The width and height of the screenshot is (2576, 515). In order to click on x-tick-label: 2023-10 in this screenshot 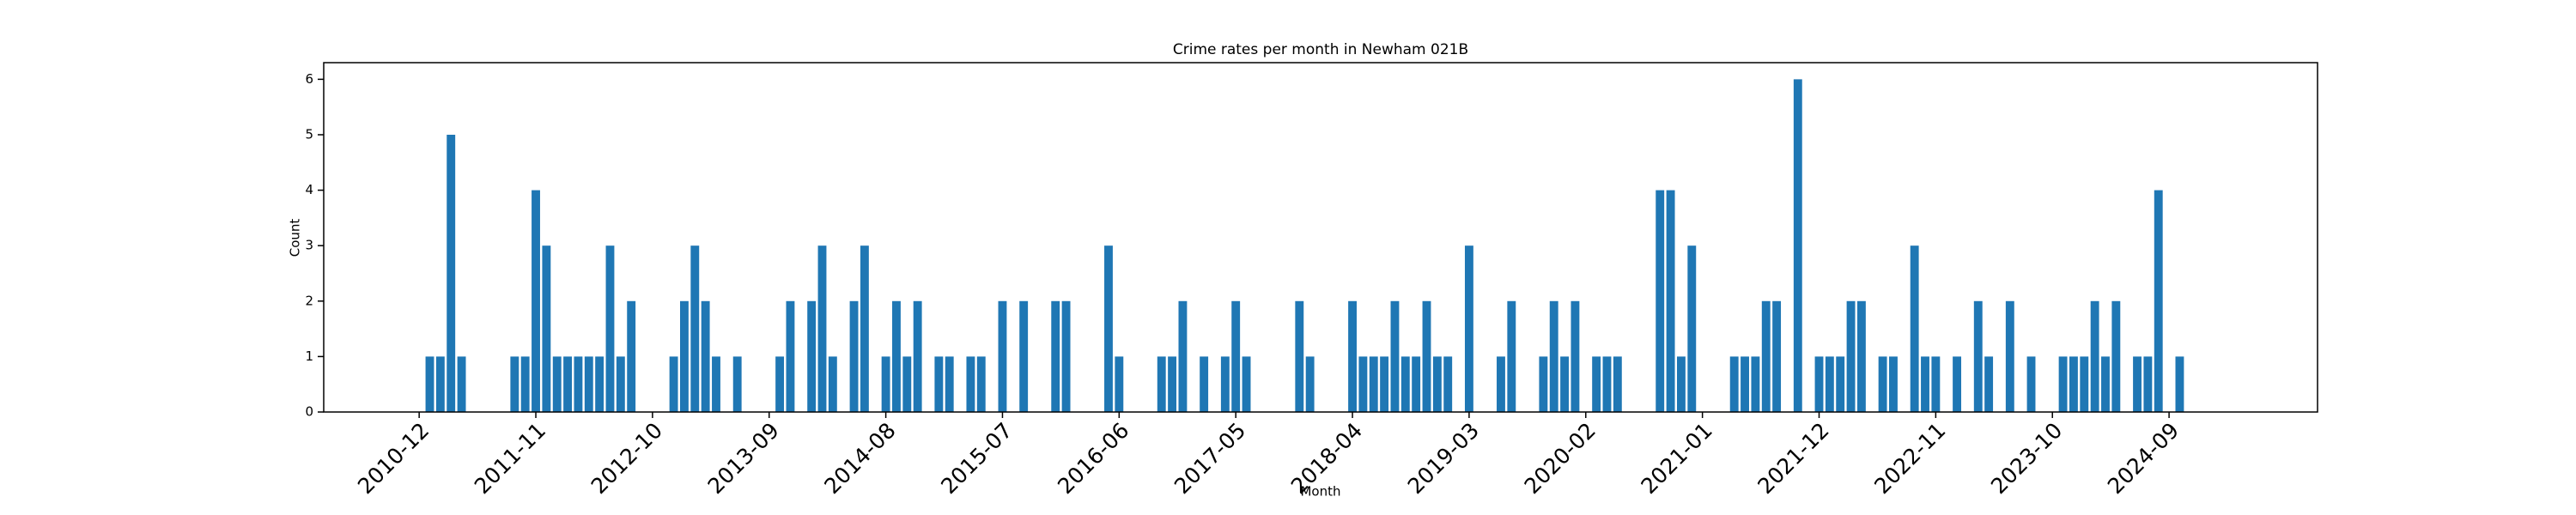, I will do `click(2026, 458)`.